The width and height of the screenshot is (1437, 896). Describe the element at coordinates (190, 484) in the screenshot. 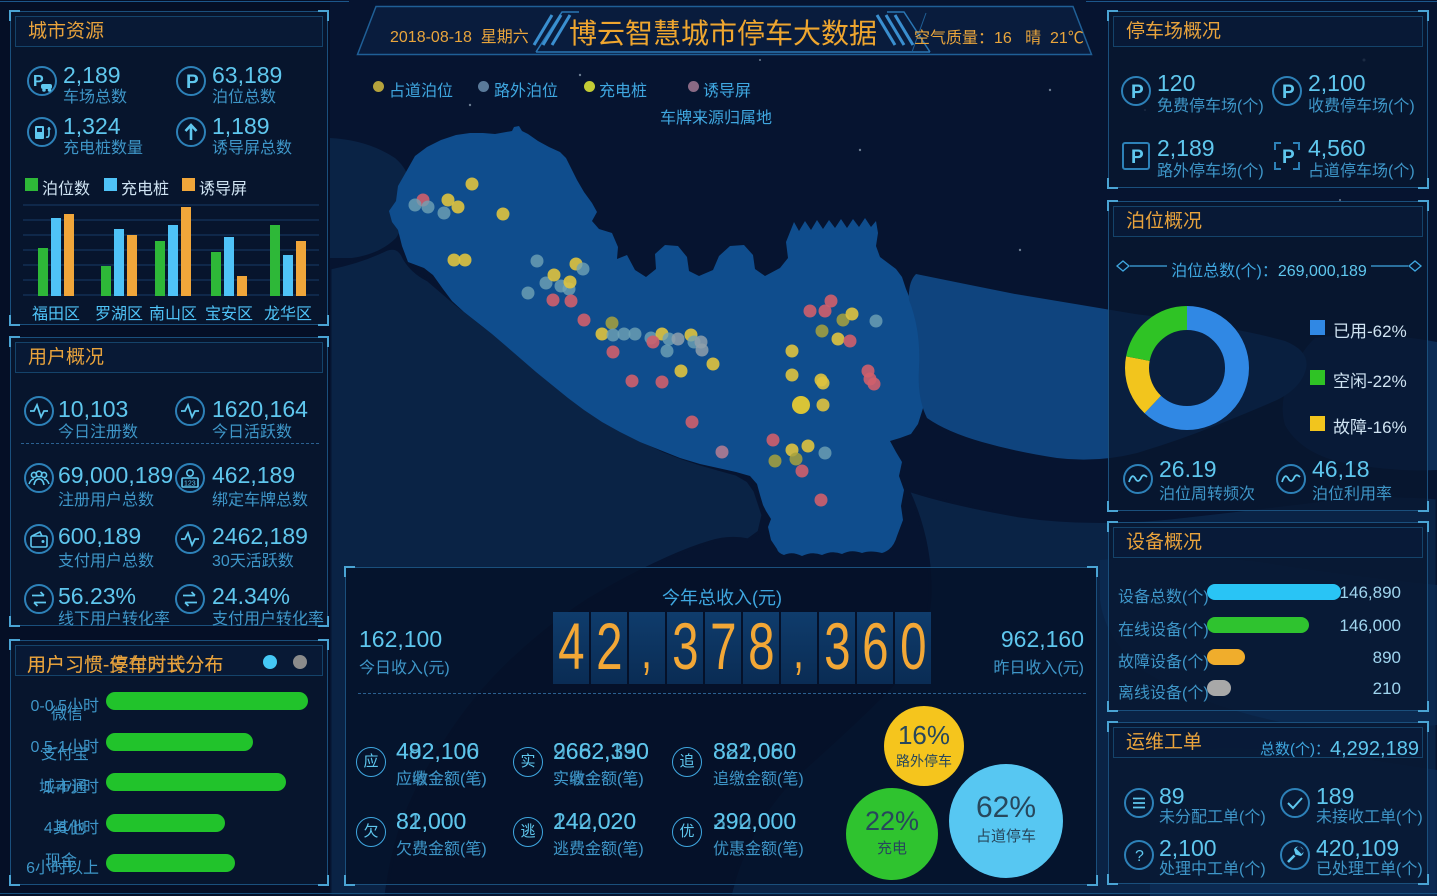

I see `svg-text: 123` at that location.